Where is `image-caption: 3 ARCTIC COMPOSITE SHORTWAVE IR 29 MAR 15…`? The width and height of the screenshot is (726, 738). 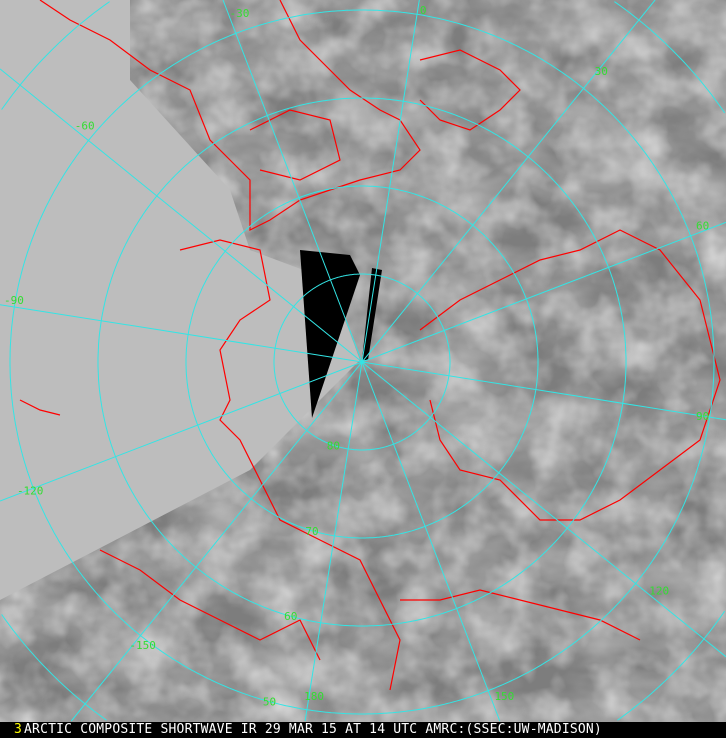 image-caption: 3 ARCTIC COMPOSITE SHORTWAVE IR 29 MAR 15… is located at coordinates (363, 730).